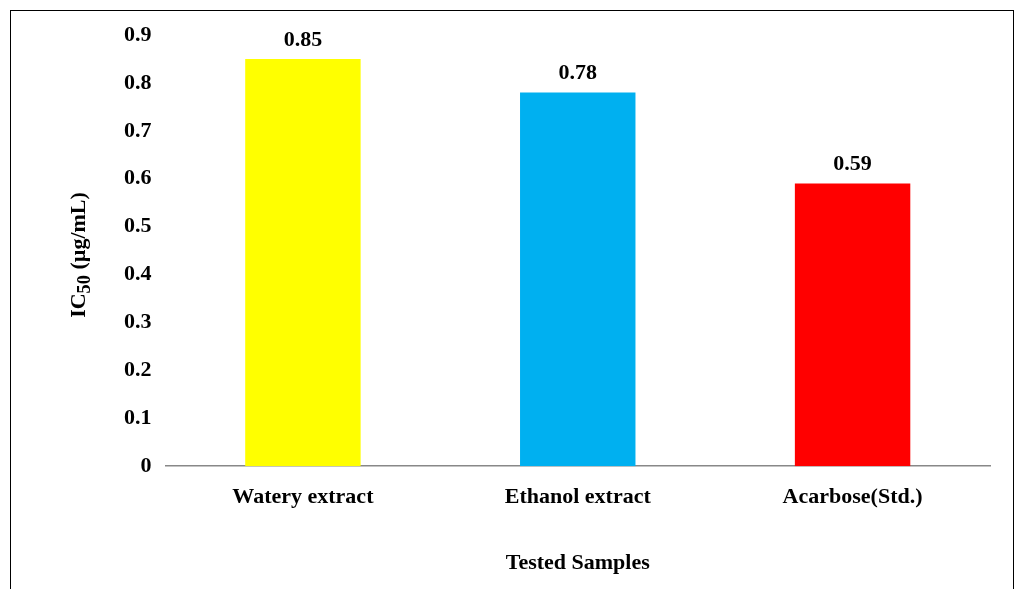 The image size is (1024, 589). What do you see at coordinates (138, 369) in the screenshot?
I see `y-tick-label: 0.2` at bounding box center [138, 369].